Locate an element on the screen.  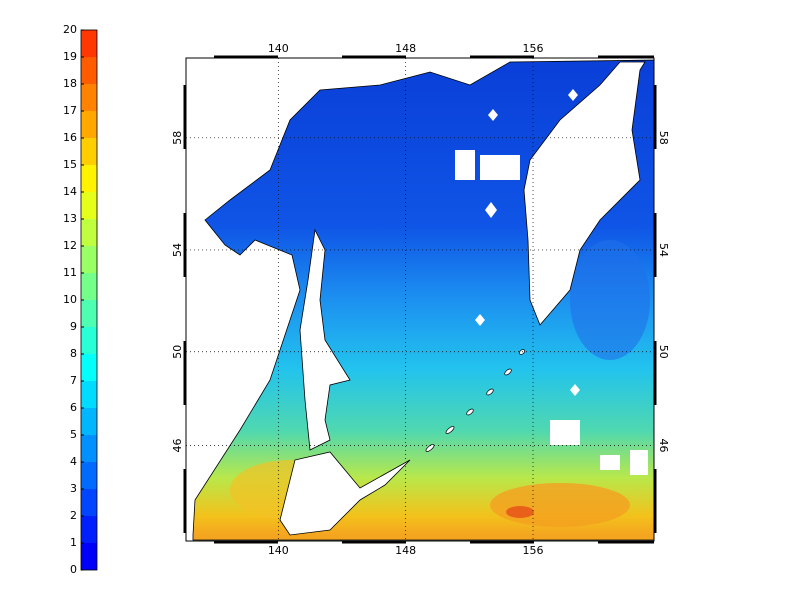
colorbar-tick-label: 15 is located at coordinates (70, 164).